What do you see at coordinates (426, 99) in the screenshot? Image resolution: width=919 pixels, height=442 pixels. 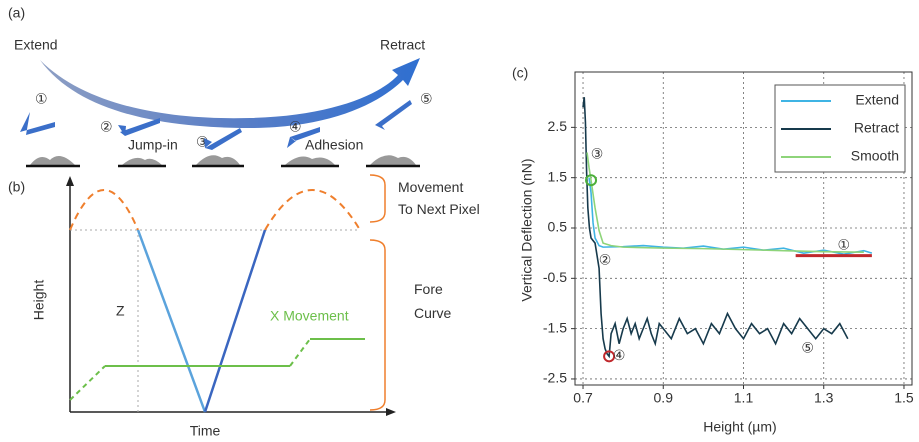 I see `step-label: ⑤` at bounding box center [426, 99].